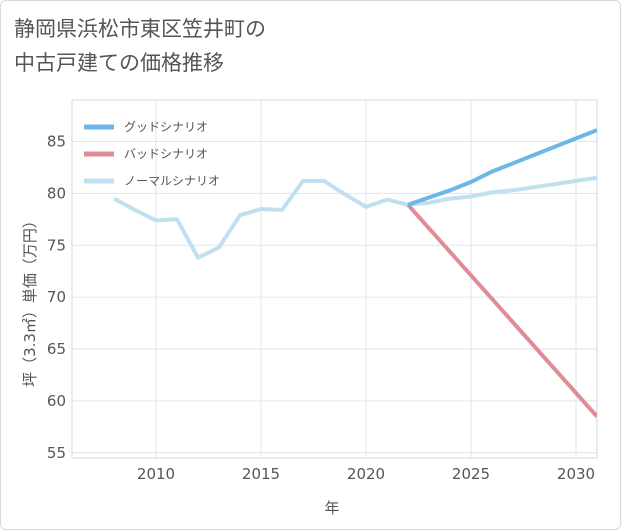 The width and height of the screenshot is (621, 530). I want to click on legend-label: バッドシナリオ, so click(166, 154).